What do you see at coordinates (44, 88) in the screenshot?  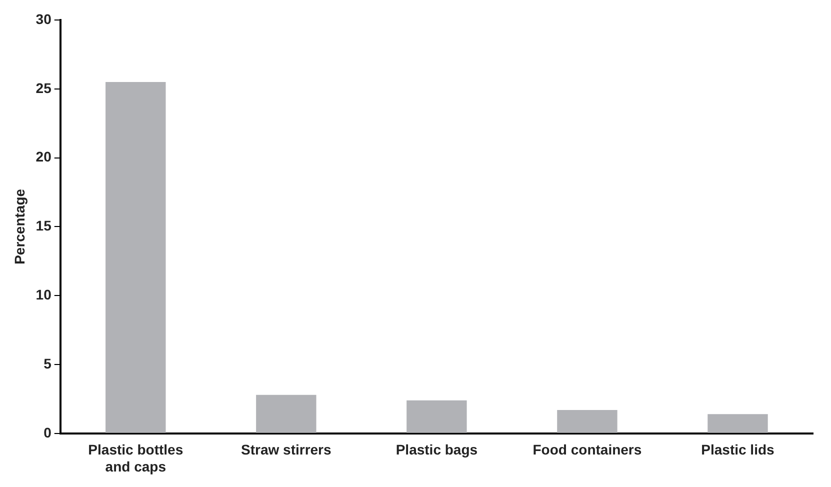 I see `y-tick-label: 25` at bounding box center [44, 88].